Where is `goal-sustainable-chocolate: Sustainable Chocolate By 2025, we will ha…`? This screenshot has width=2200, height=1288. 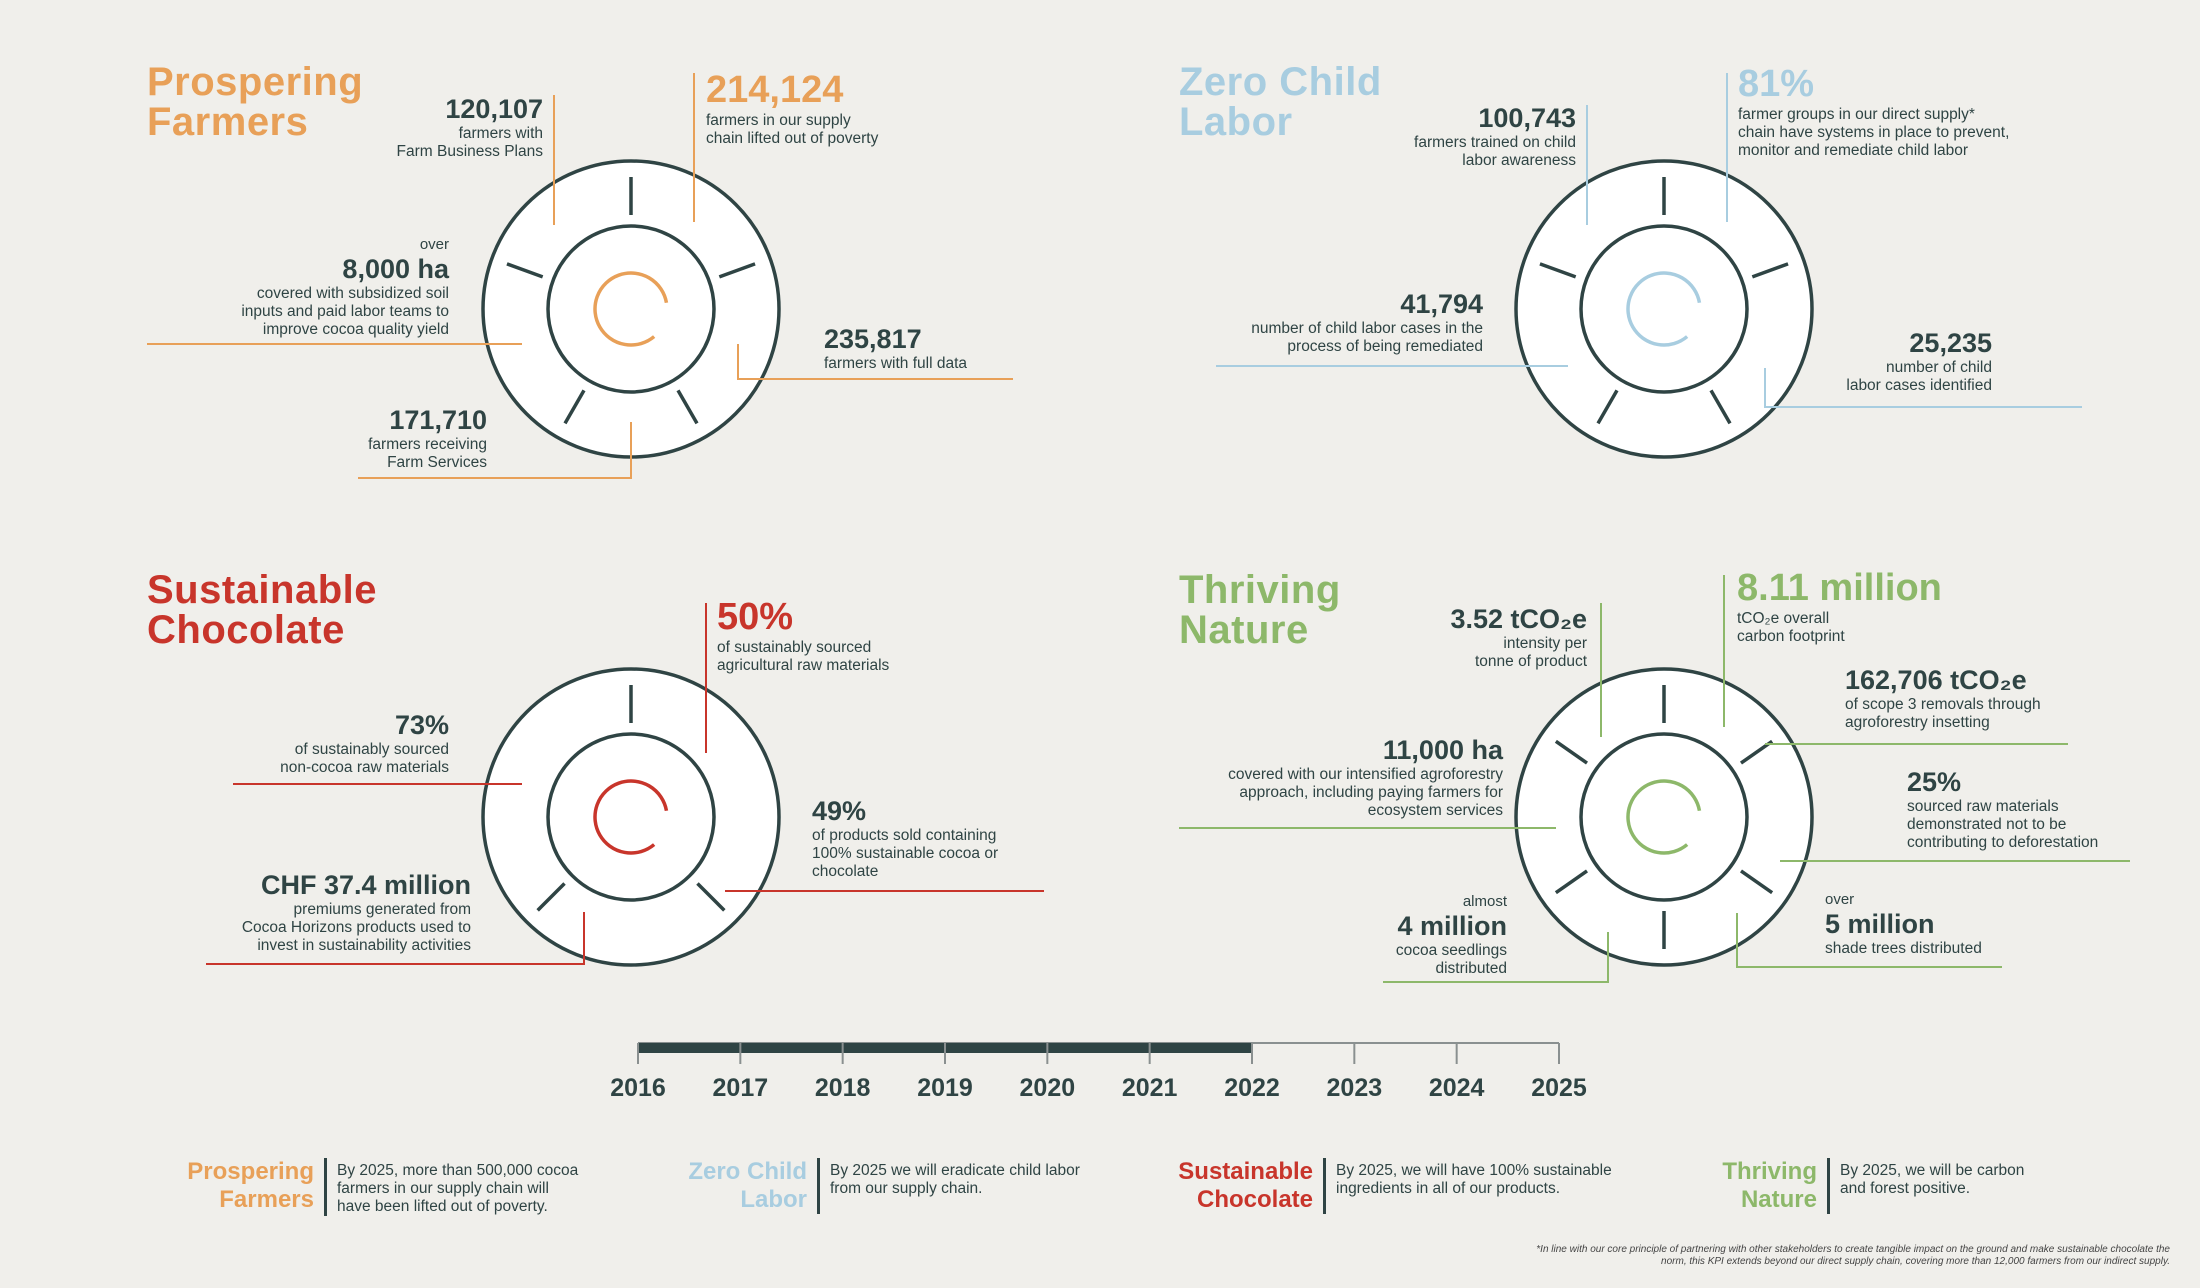
goal-sustainable-chocolate: Sustainable Chocolate By 2025, we will ha… is located at coordinates (1381, 1186).